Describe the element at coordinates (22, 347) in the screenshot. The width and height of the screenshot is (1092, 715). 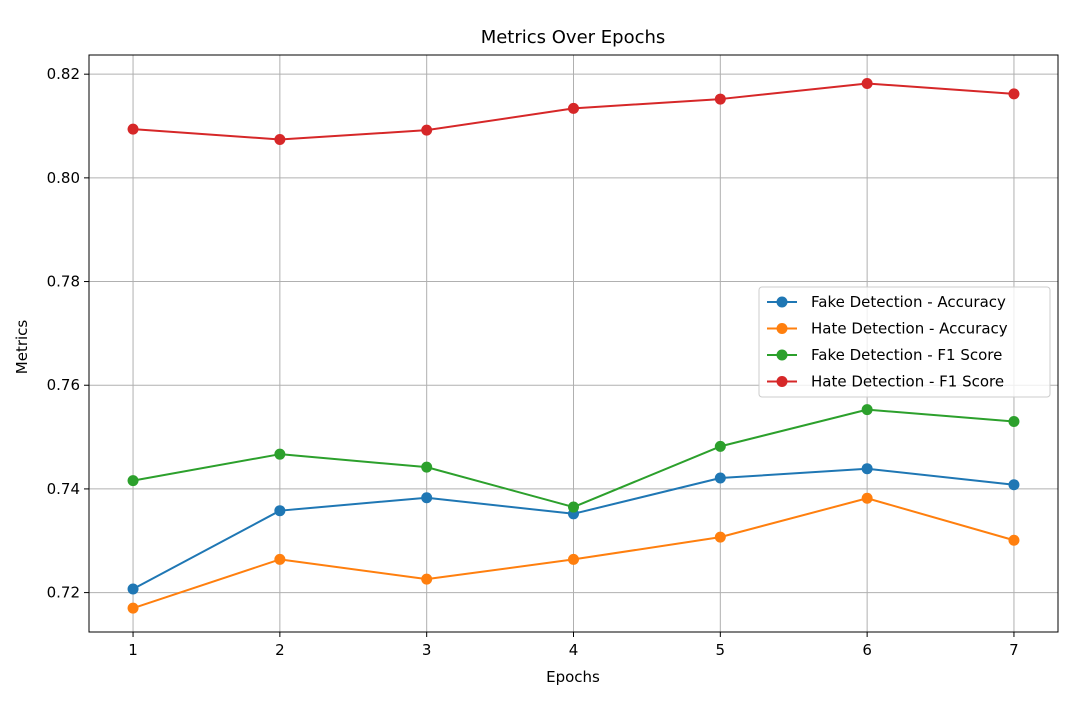
I see `y-axis-title: Metrics` at that location.